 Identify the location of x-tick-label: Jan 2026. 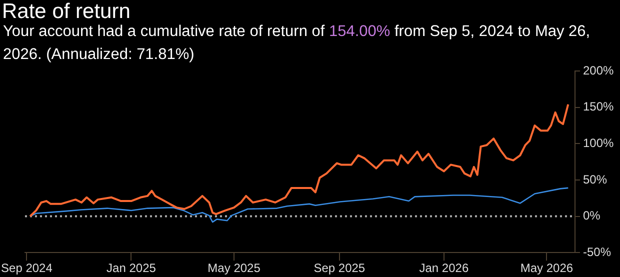
(444, 268).